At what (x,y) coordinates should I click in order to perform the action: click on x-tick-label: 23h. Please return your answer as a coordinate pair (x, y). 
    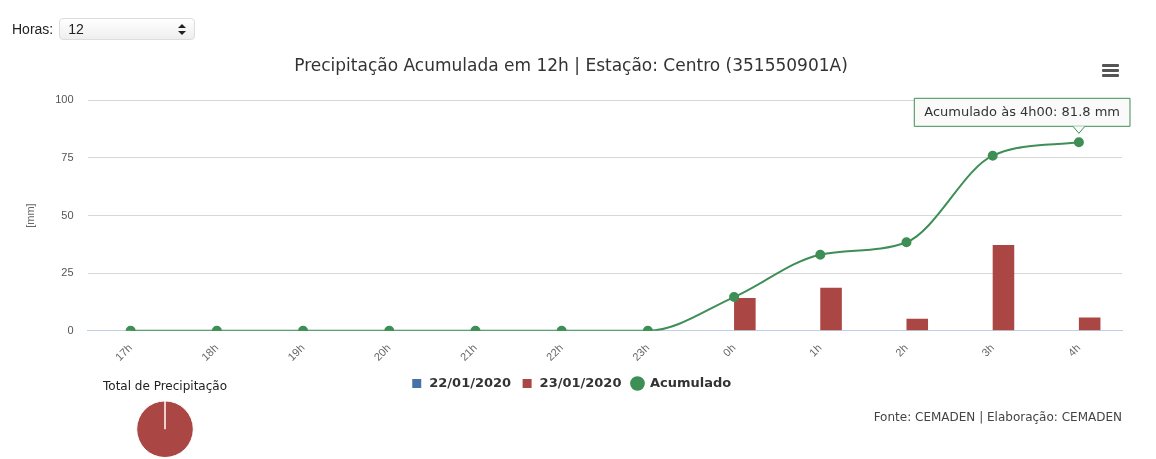
    Looking at the image, I should click on (640, 352).